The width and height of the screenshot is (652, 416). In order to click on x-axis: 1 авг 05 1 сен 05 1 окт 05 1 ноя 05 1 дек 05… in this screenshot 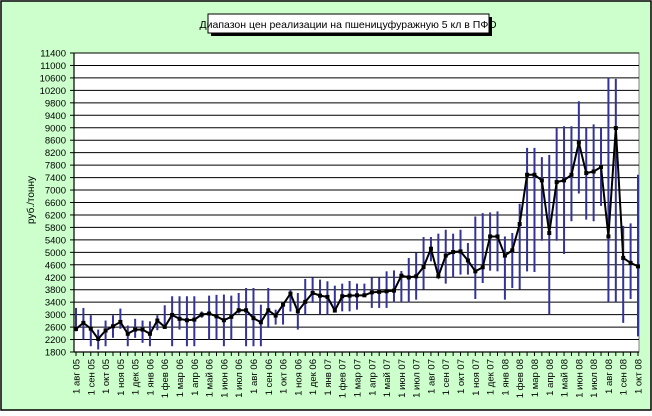, I will do `click(358, 374)`.